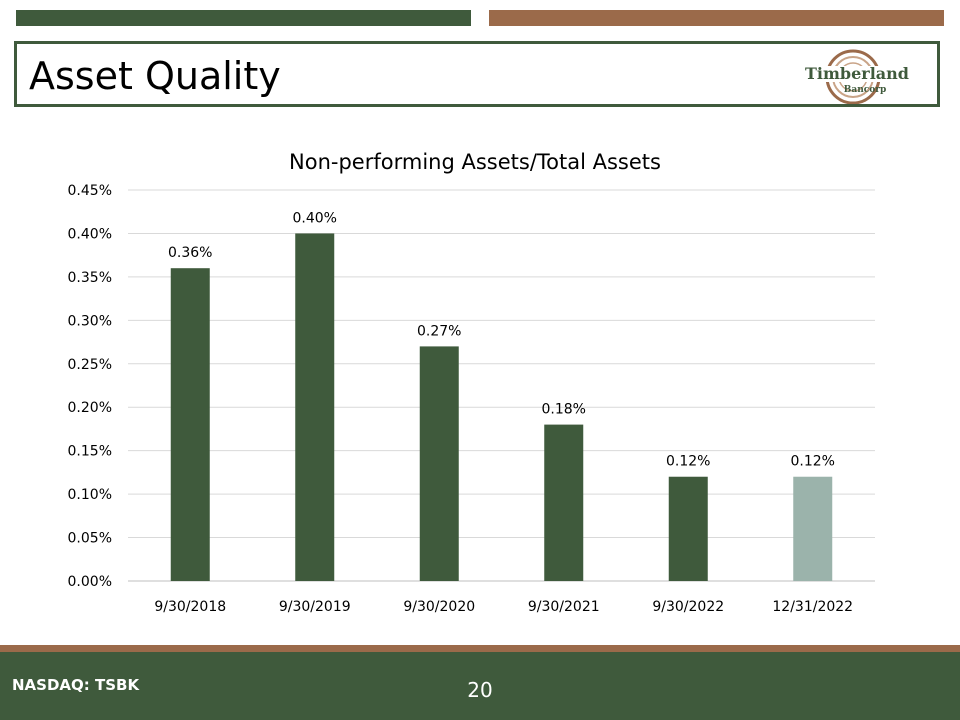 This screenshot has height=720, width=960. What do you see at coordinates (477, 74) in the screenshot?
I see `title-box: Asset Quality Timberland Bancorp` at bounding box center [477, 74].